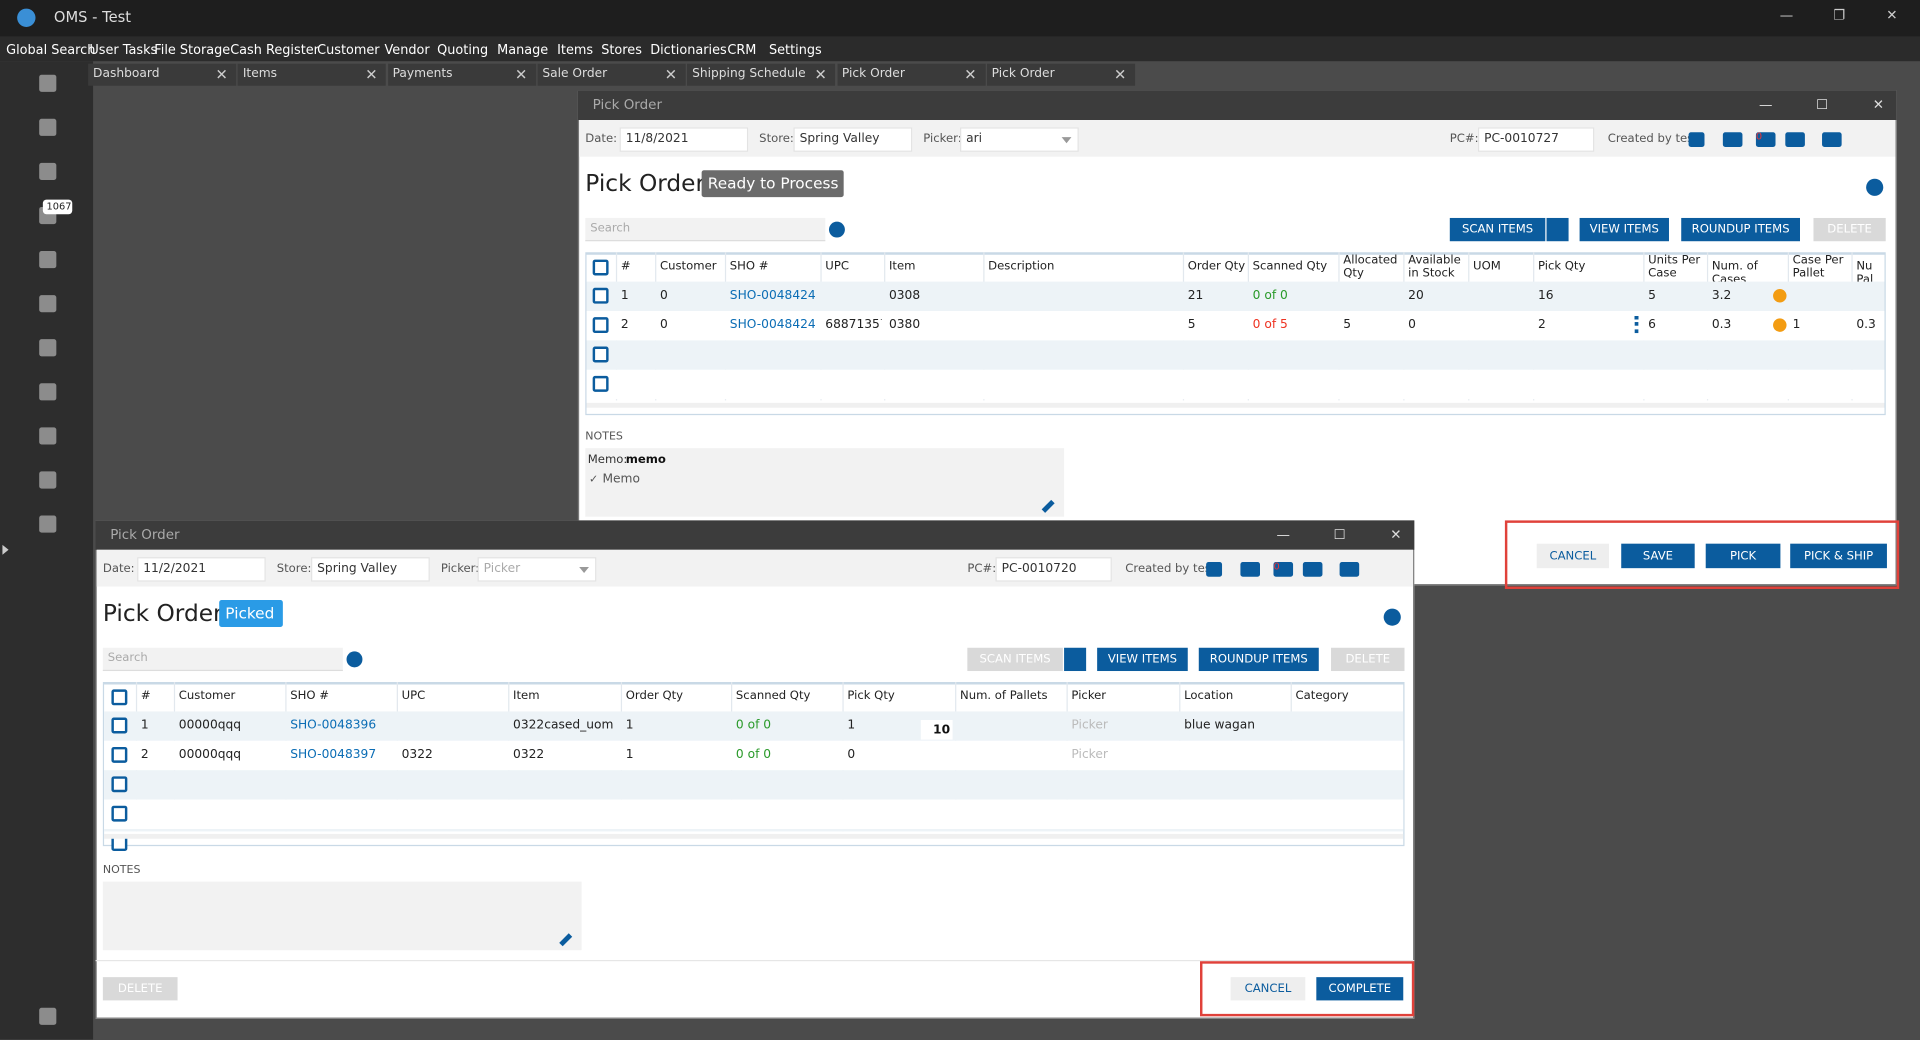  I want to click on expand-arrow, so click(5, 550).